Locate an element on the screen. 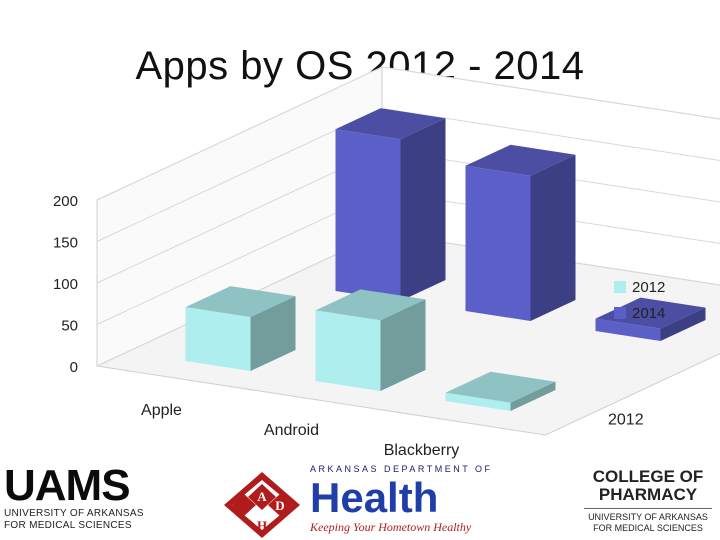  category-label: Android is located at coordinates (291, 430).